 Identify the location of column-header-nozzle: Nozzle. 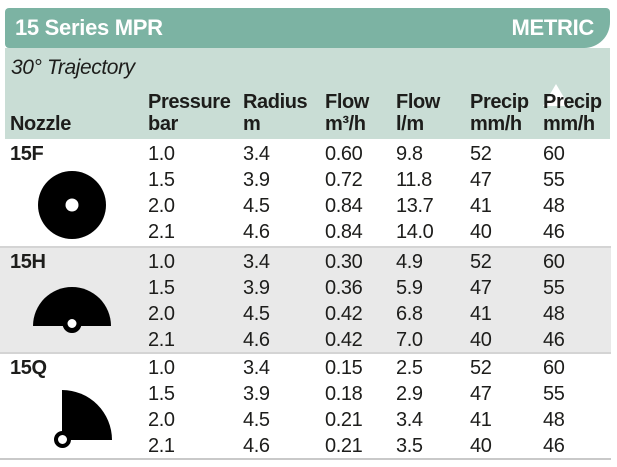
(79, 124).